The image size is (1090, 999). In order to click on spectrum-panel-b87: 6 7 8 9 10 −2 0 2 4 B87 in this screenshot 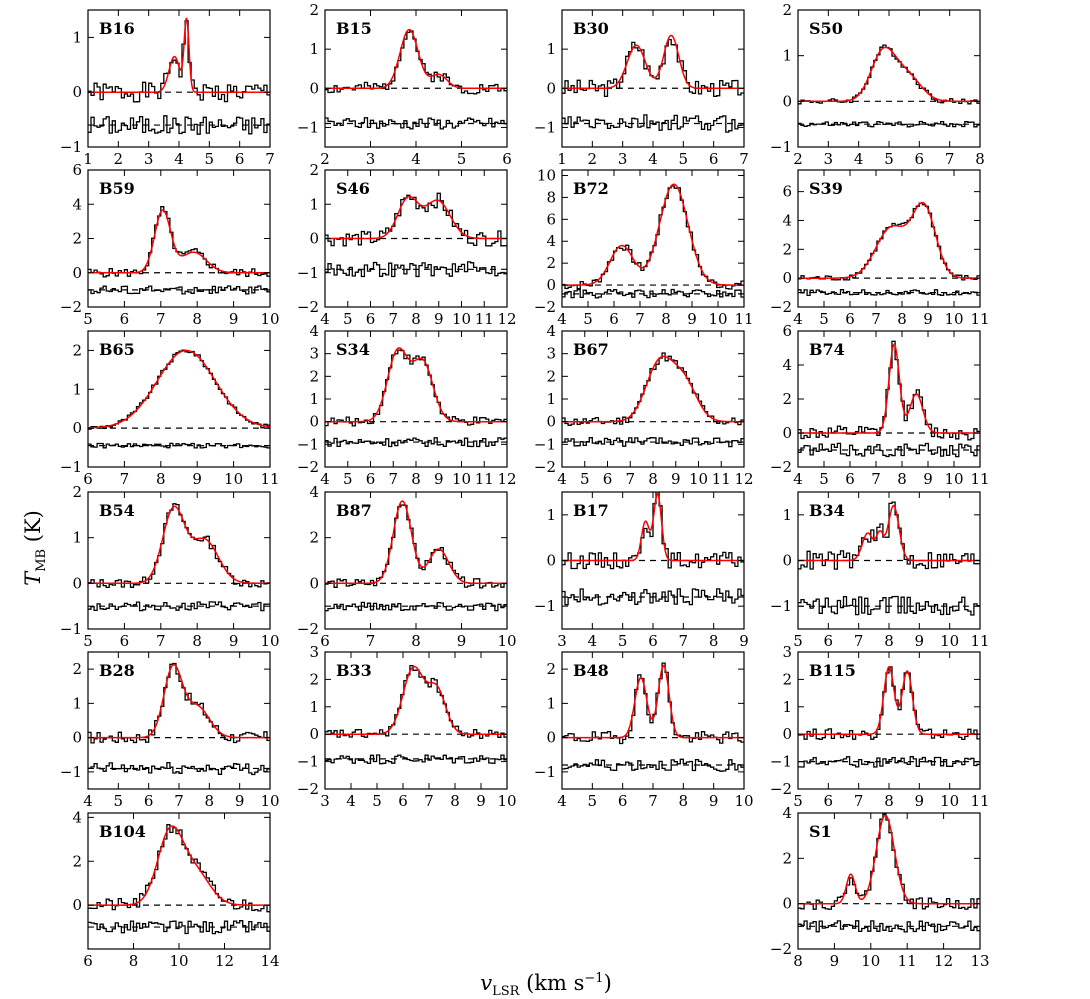, I will do `click(407, 566)`.